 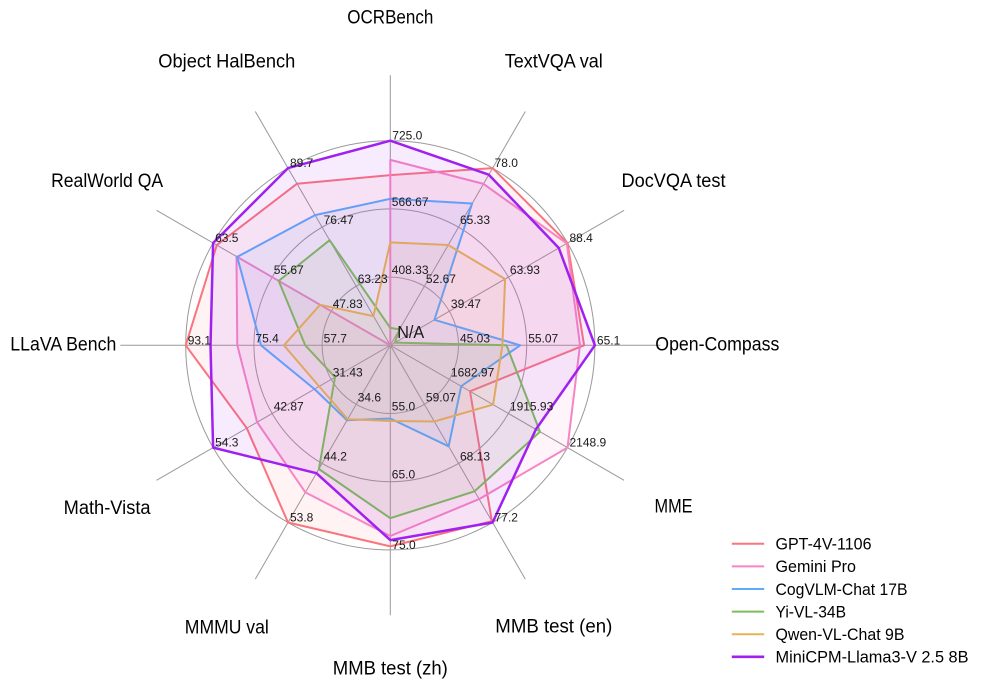 What do you see at coordinates (872, 658) in the screenshot?
I see `svg-text: MiniCPM-Llama3-V 2.5 8B` at bounding box center [872, 658].